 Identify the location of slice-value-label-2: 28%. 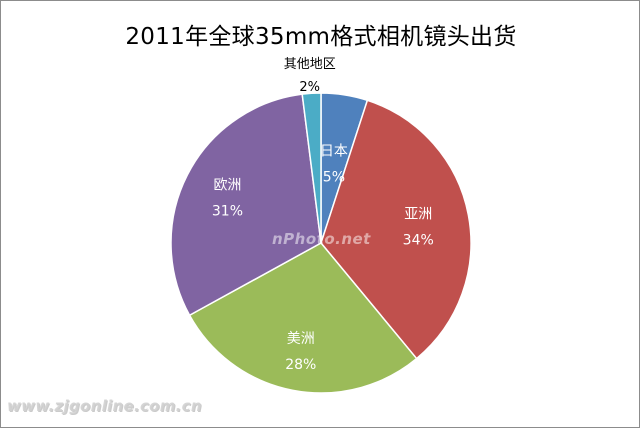
(300, 365).